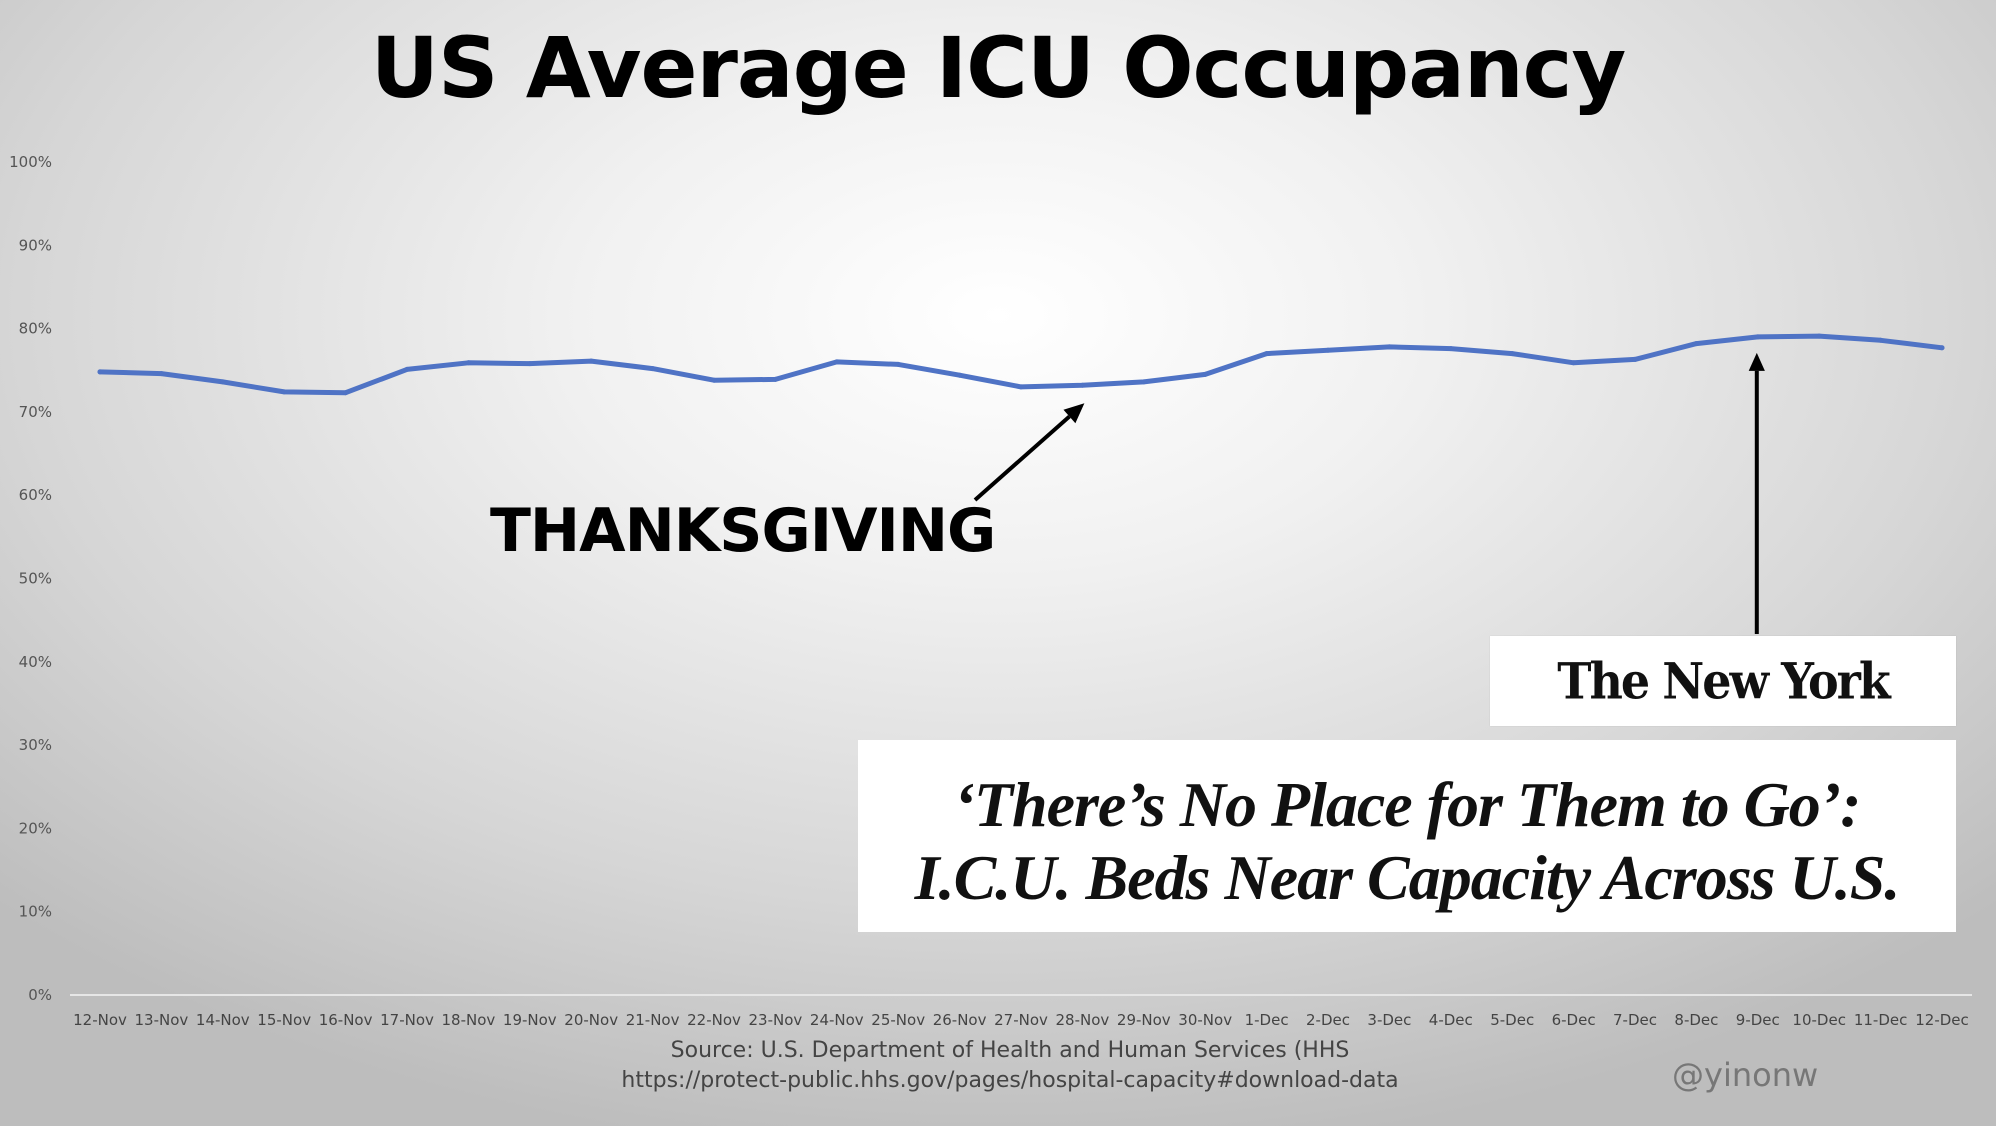 The image size is (1996, 1126). Describe the element at coordinates (35, 245) in the screenshot. I see `y-tick-label: 90%` at that location.